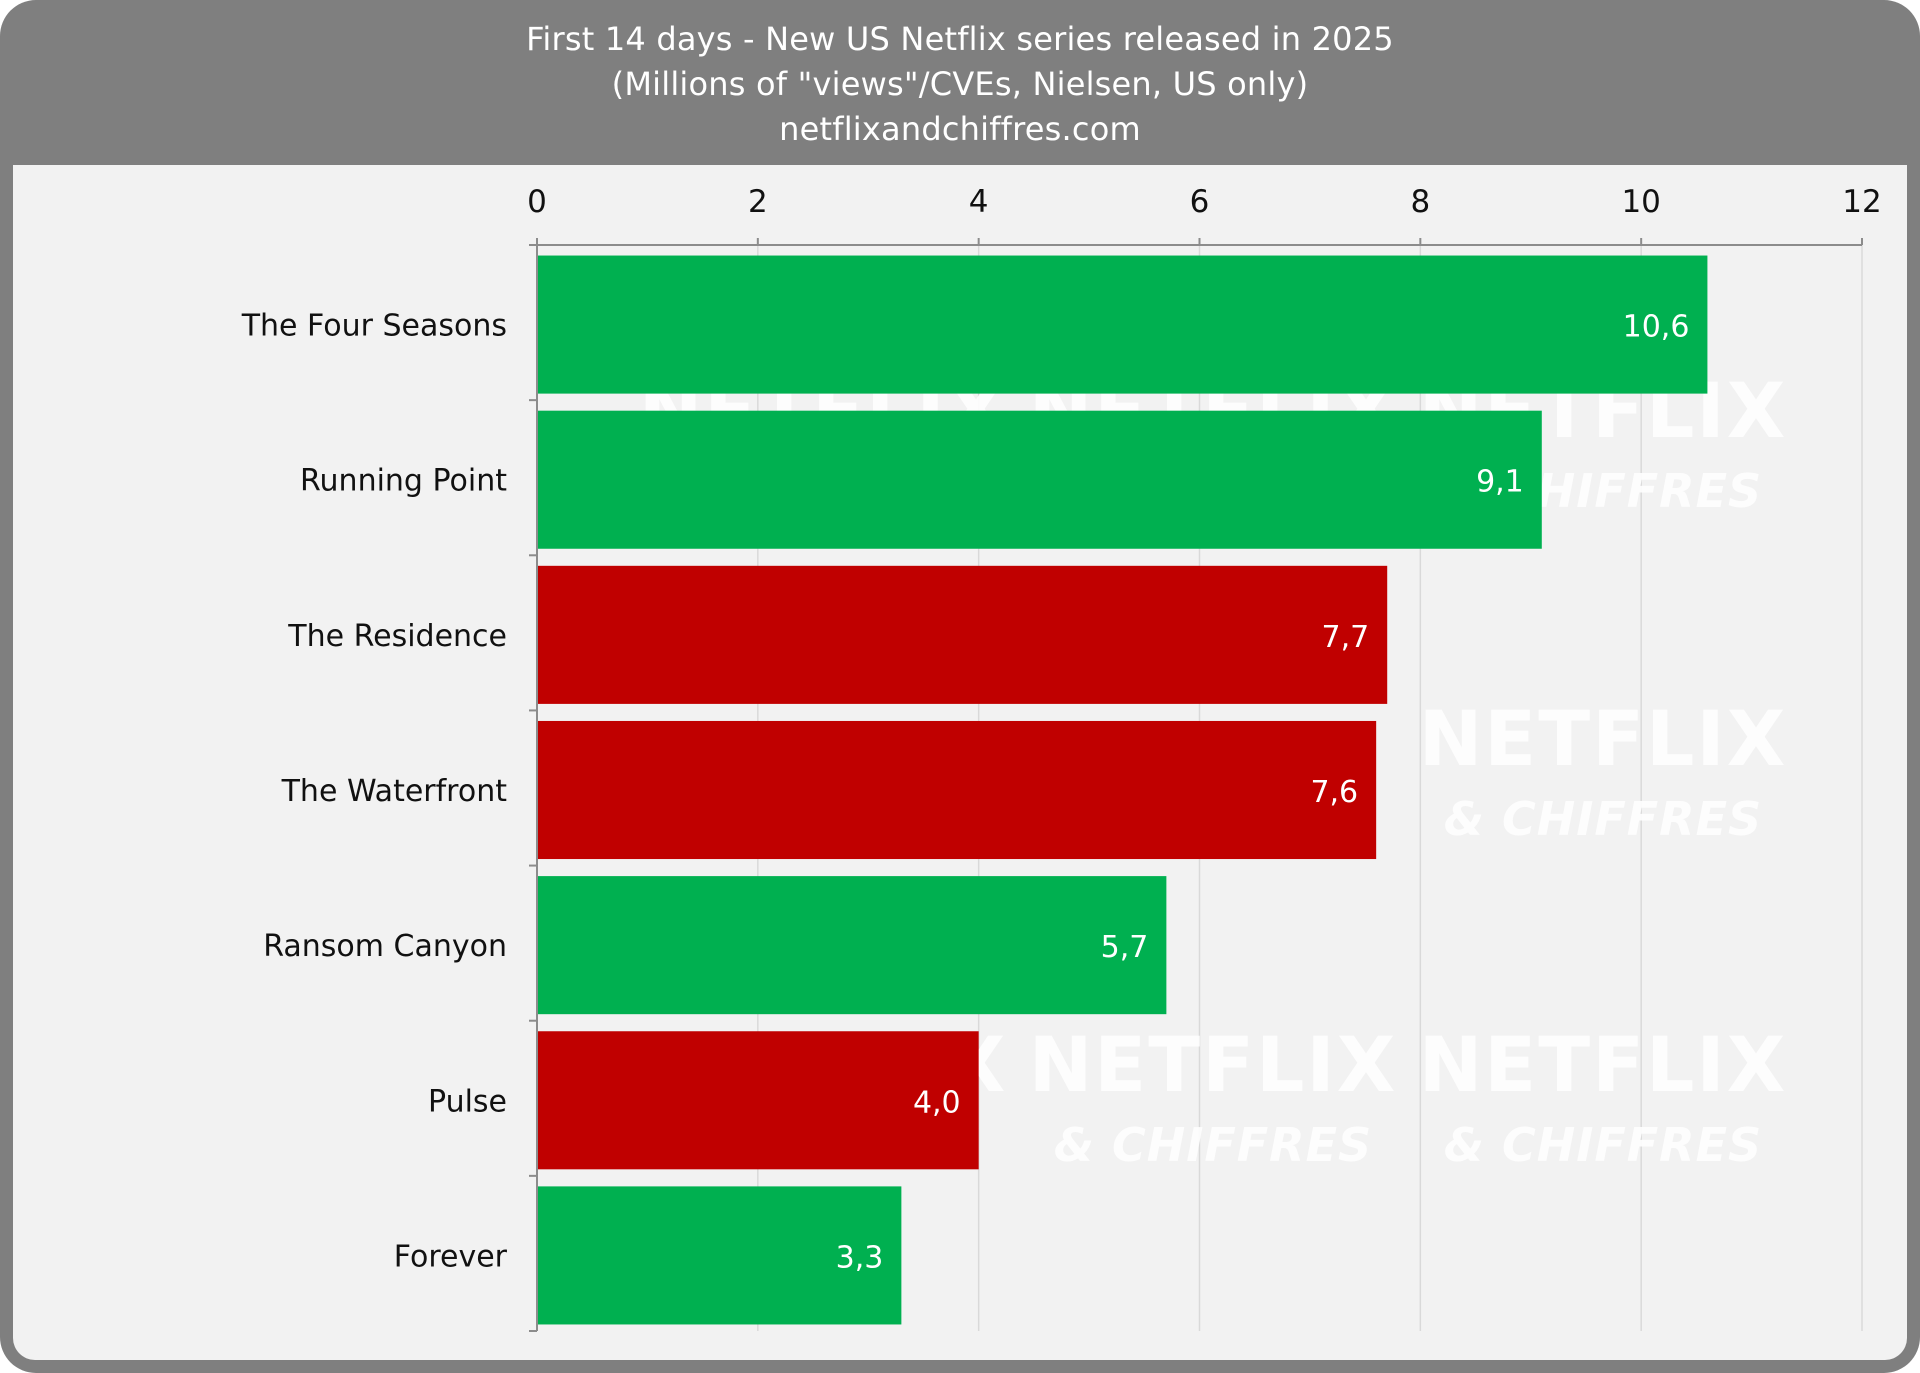 The width and height of the screenshot is (1920, 1373). What do you see at coordinates (537, 202) in the screenshot?
I see `x-tick-label: 0` at bounding box center [537, 202].